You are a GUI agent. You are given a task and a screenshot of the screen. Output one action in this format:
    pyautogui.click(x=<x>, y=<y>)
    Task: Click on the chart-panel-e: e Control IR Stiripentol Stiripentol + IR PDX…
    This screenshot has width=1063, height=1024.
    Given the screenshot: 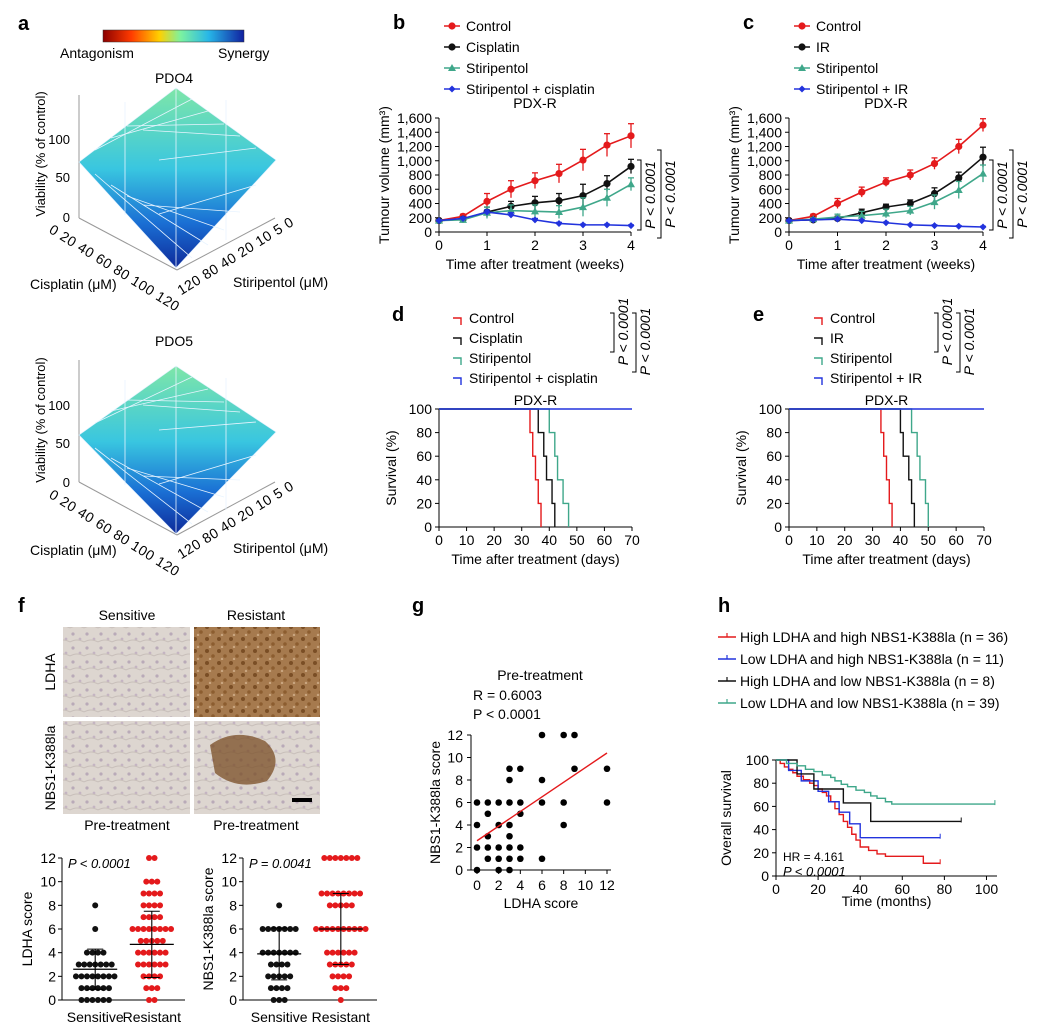 What is the action you would take?
    pyautogui.click(x=862, y=432)
    